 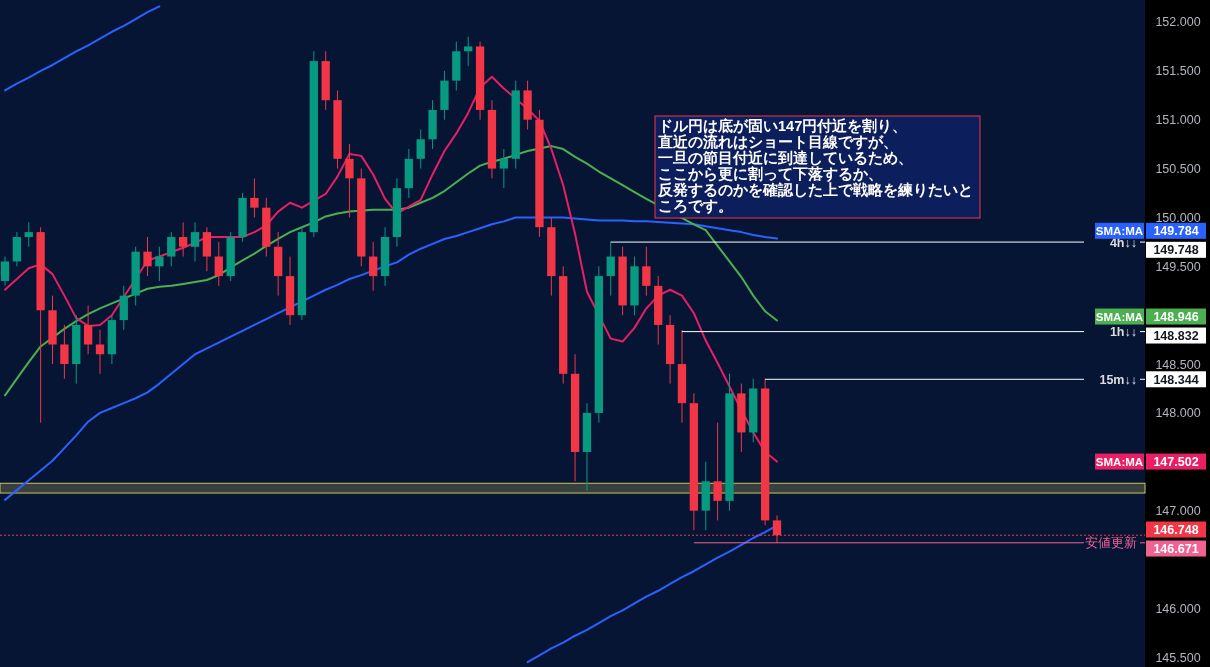 What do you see at coordinates (1176, 317) in the screenshot?
I see `text: 148.946` at bounding box center [1176, 317].